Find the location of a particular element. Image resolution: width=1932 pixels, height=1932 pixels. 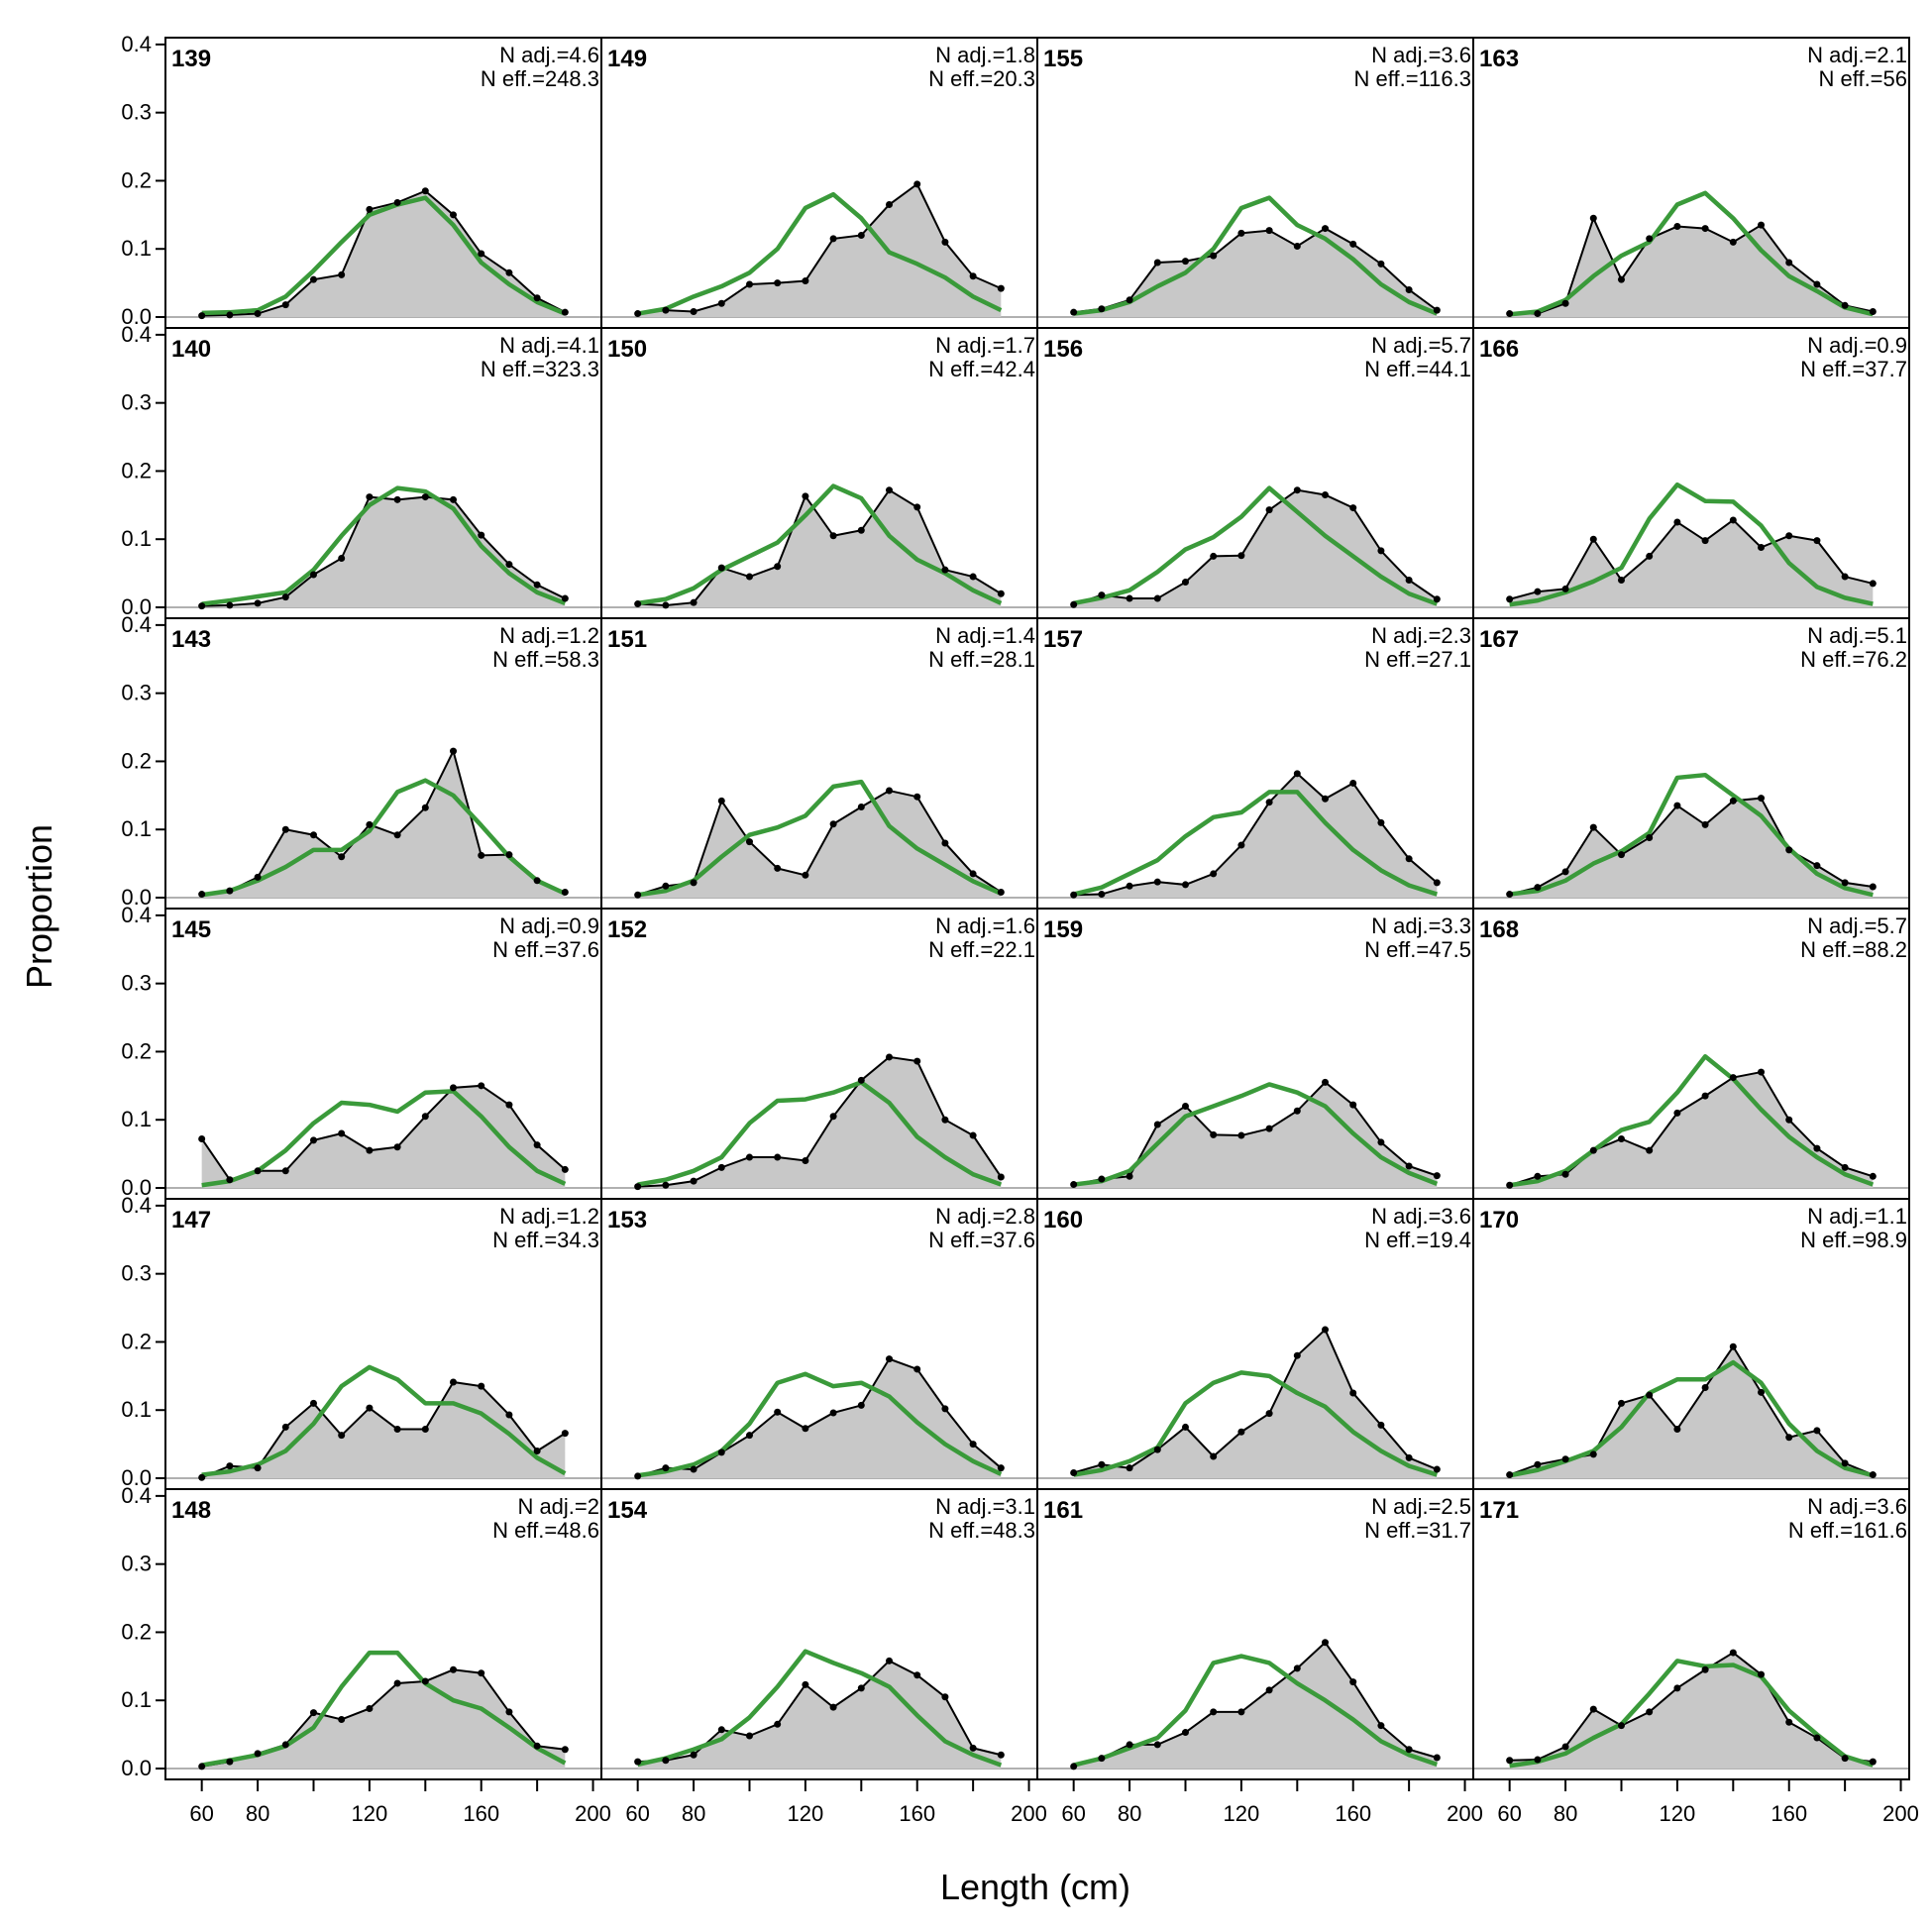

n-adj-label: N adj.=3.3 is located at coordinates (1421, 925).